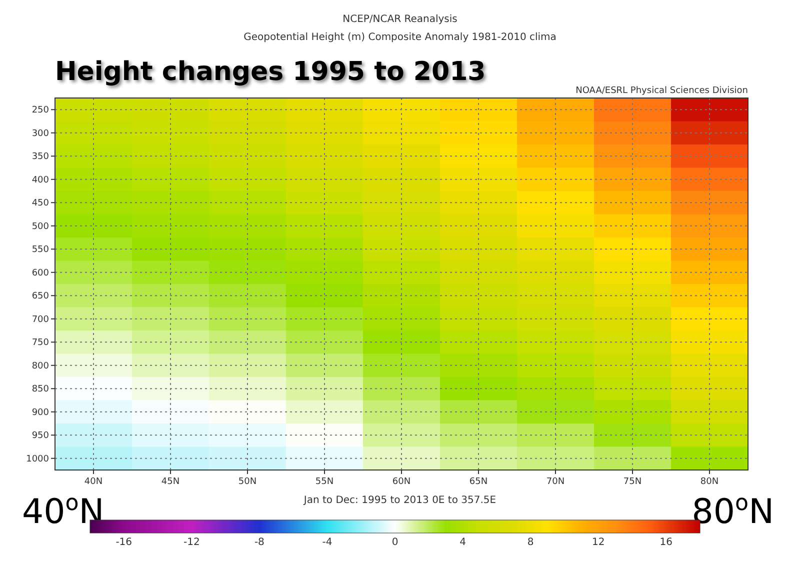  What do you see at coordinates (324, 482) in the screenshot?
I see `x-tick-label: 55N` at bounding box center [324, 482].